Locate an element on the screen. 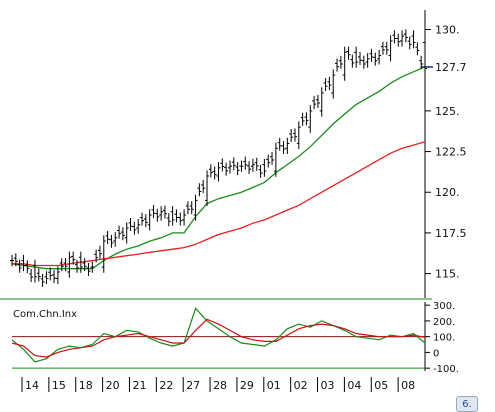 Image resolution: width=495 pixels, height=412 pixels. indicator-tick-label: -100. is located at coordinates (446, 369).